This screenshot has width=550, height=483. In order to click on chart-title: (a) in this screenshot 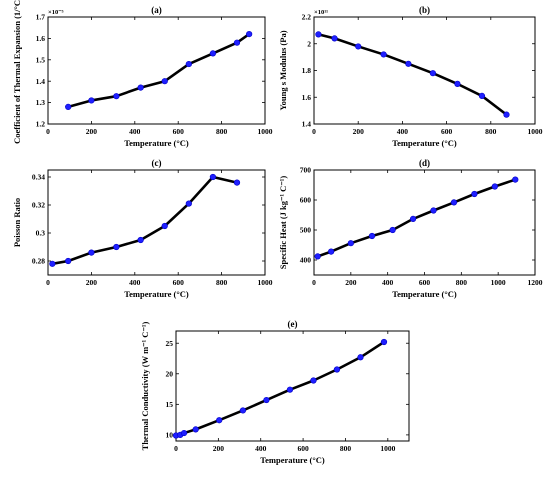, I will do `click(156, 10)`.